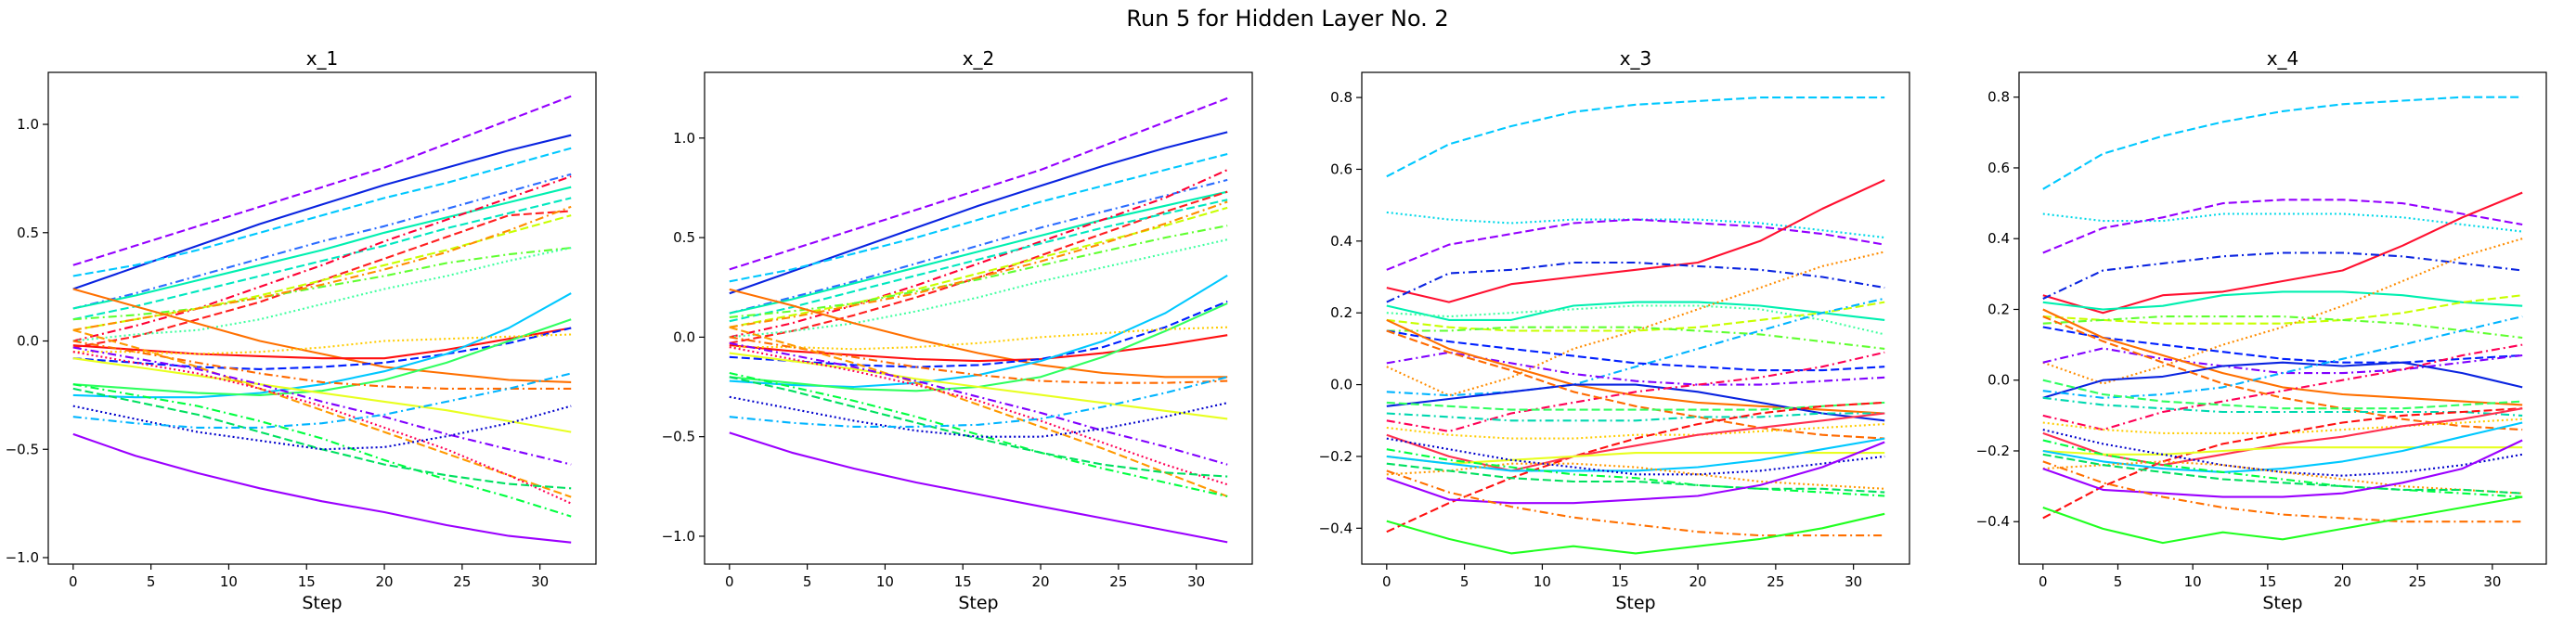 The height and width of the screenshot is (617, 2576). I want to click on y-tick-label: 0.6, so click(1341, 169).